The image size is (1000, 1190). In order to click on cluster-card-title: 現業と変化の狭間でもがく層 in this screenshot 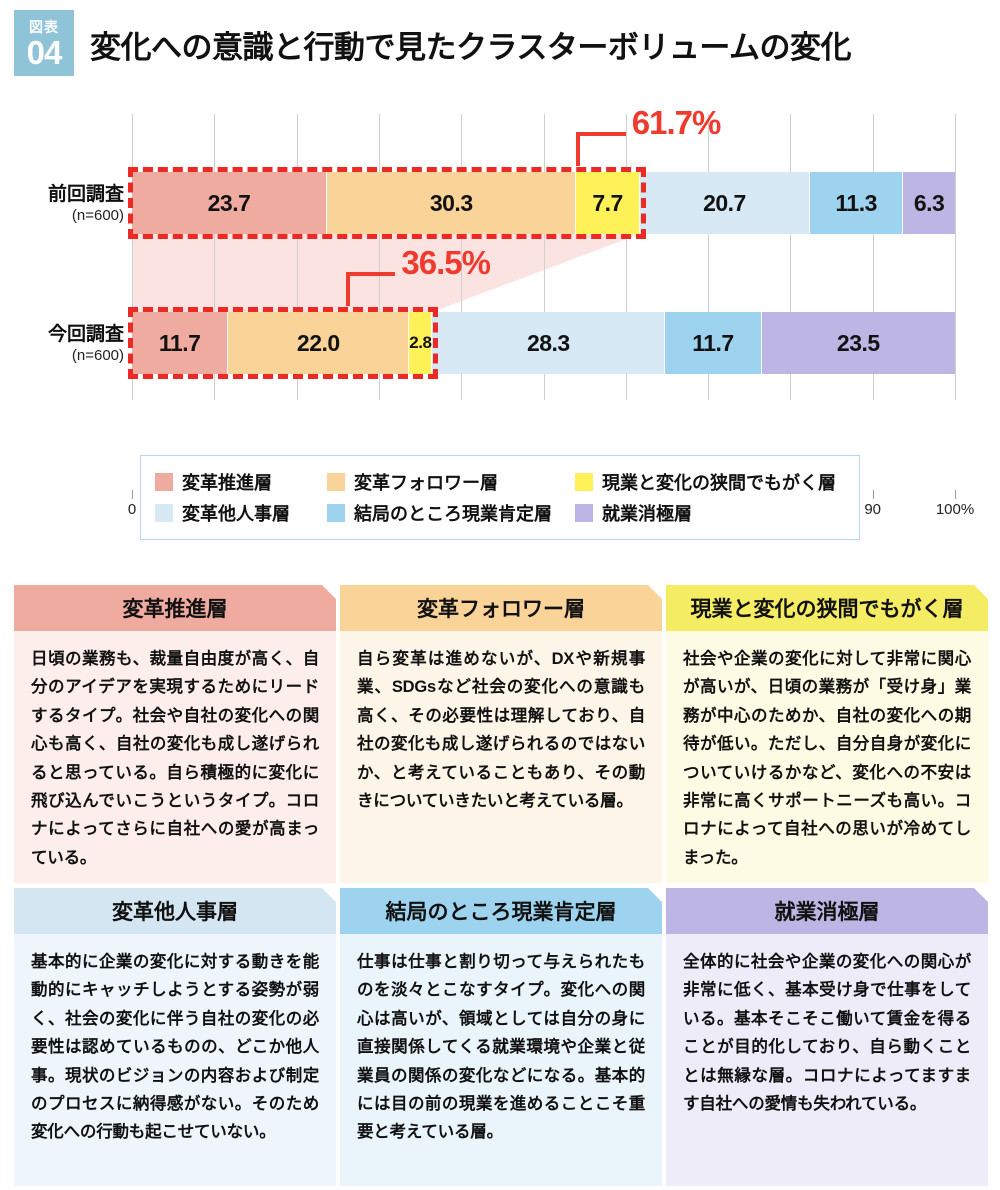, I will do `click(827, 608)`.